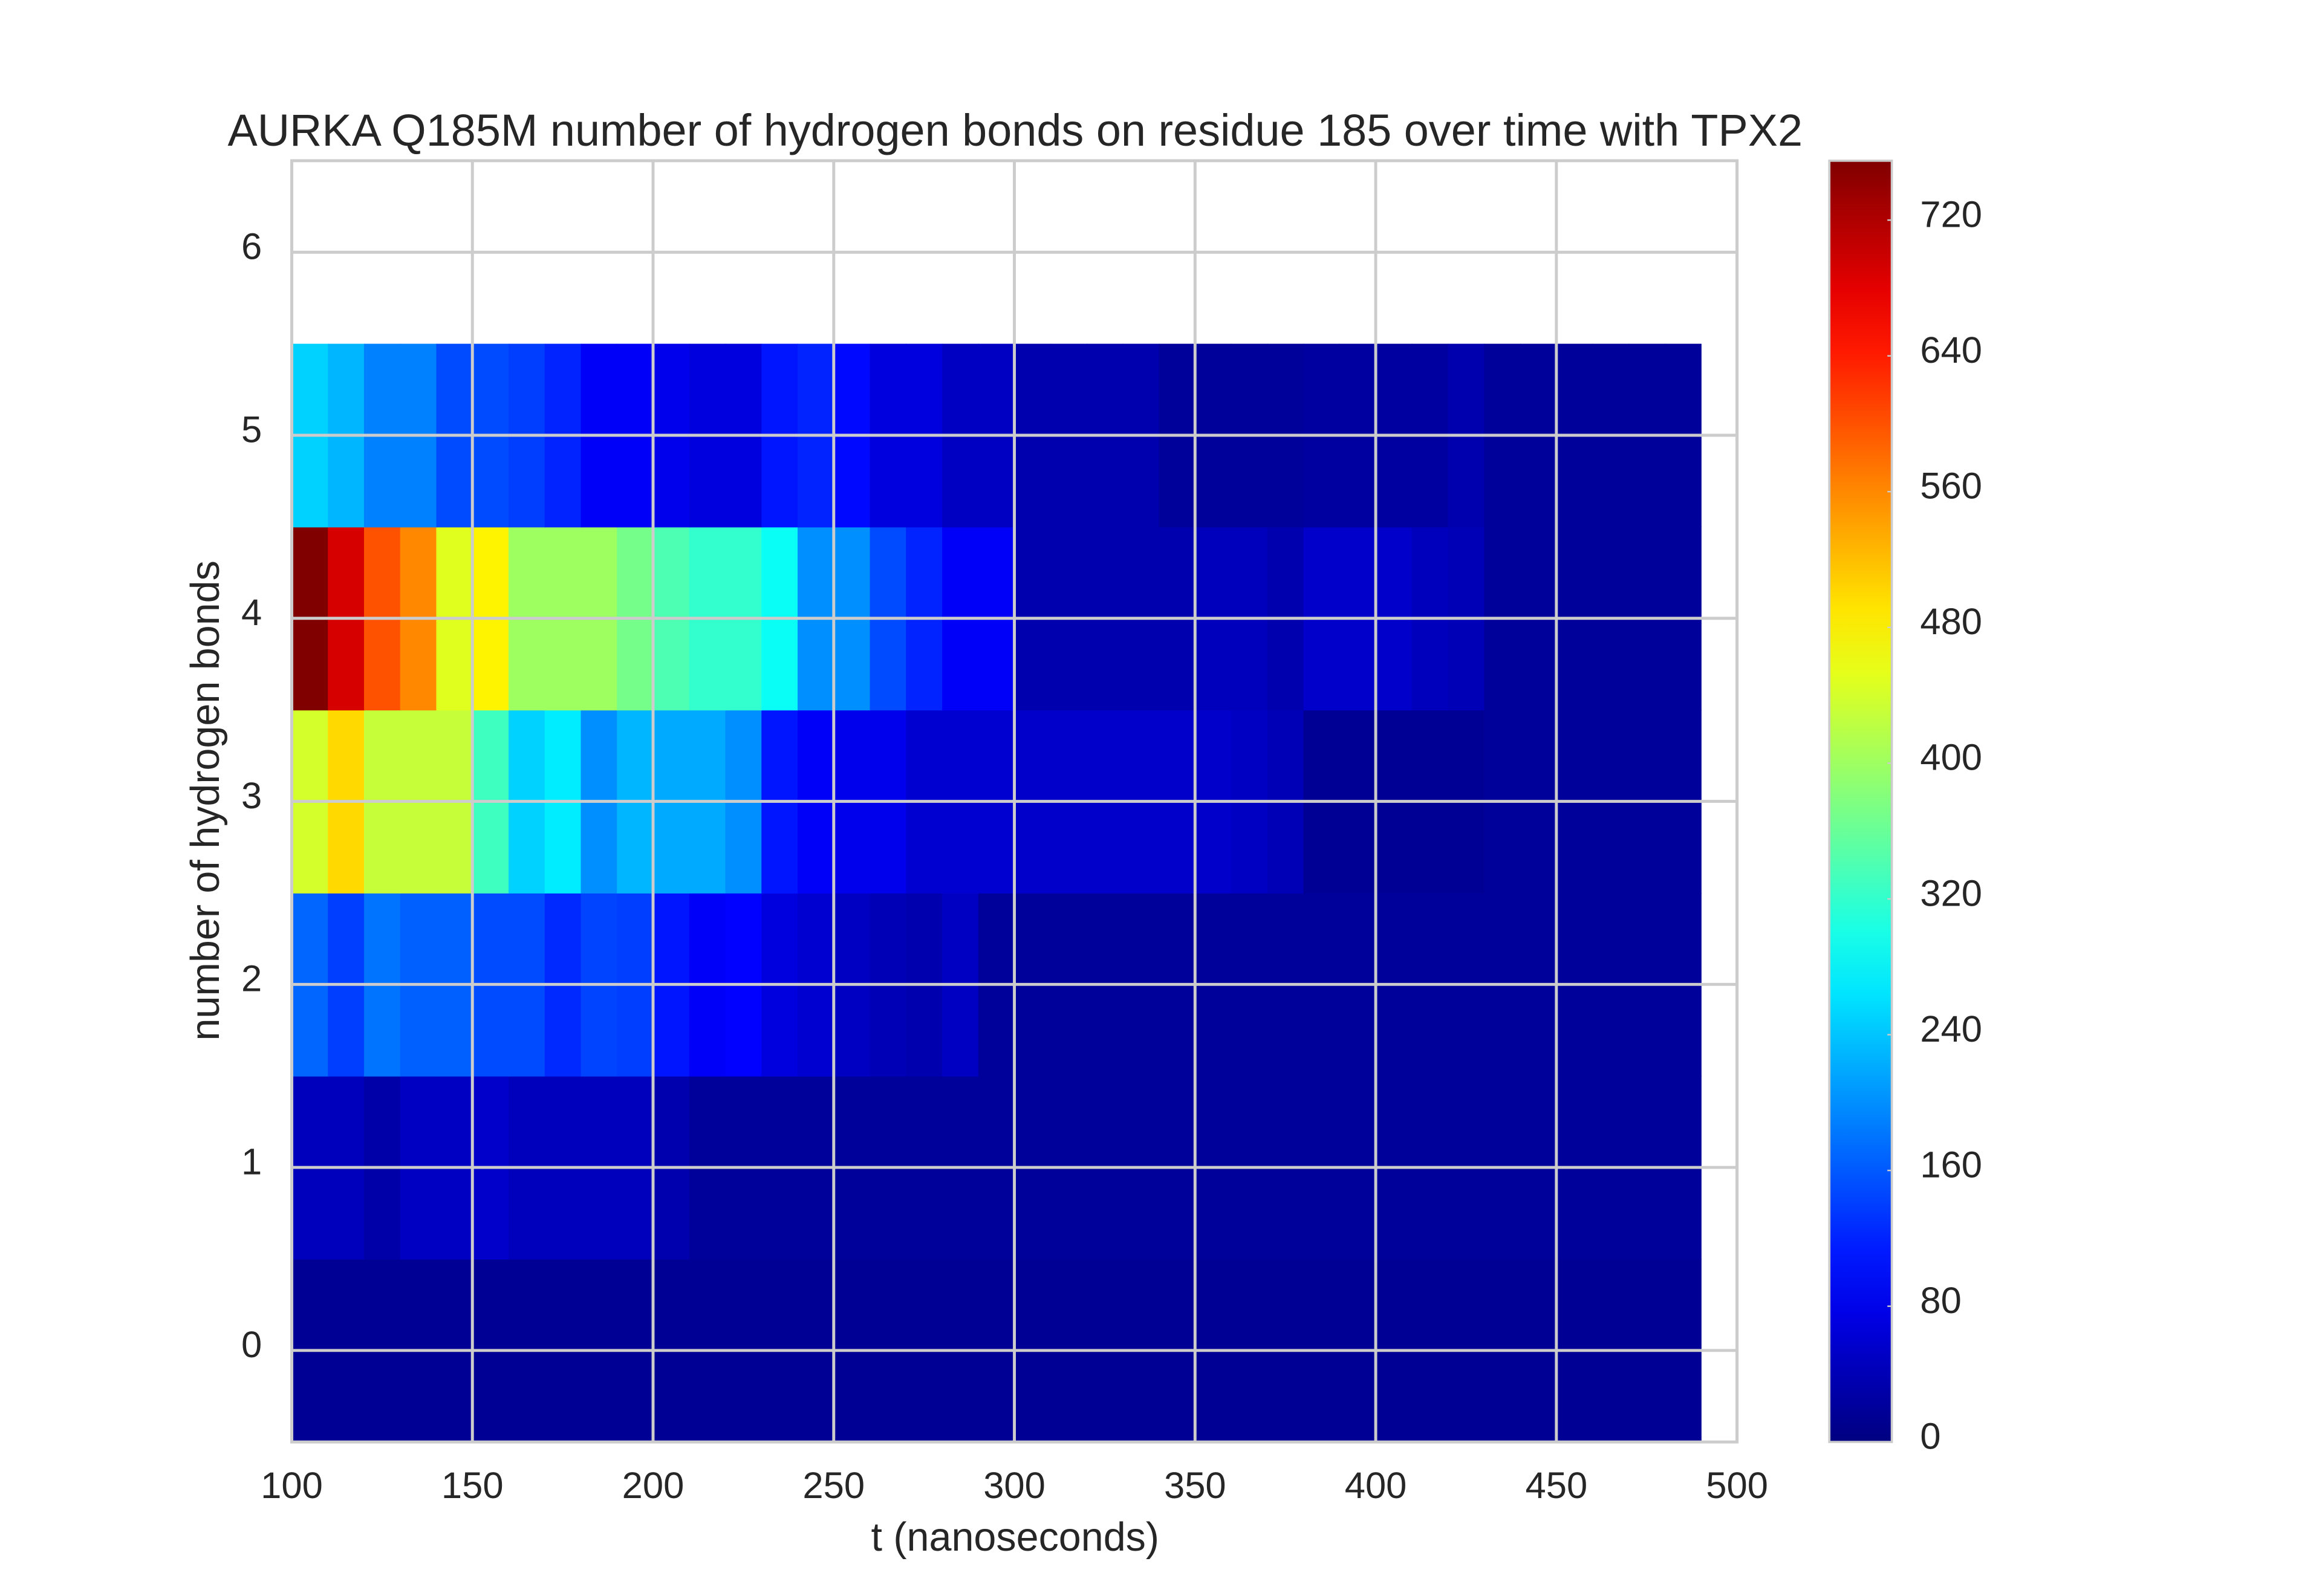 Image resolution: width=2322 pixels, height=1596 pixels. I want to click on y-tick-label: 3, so click(251, 796).